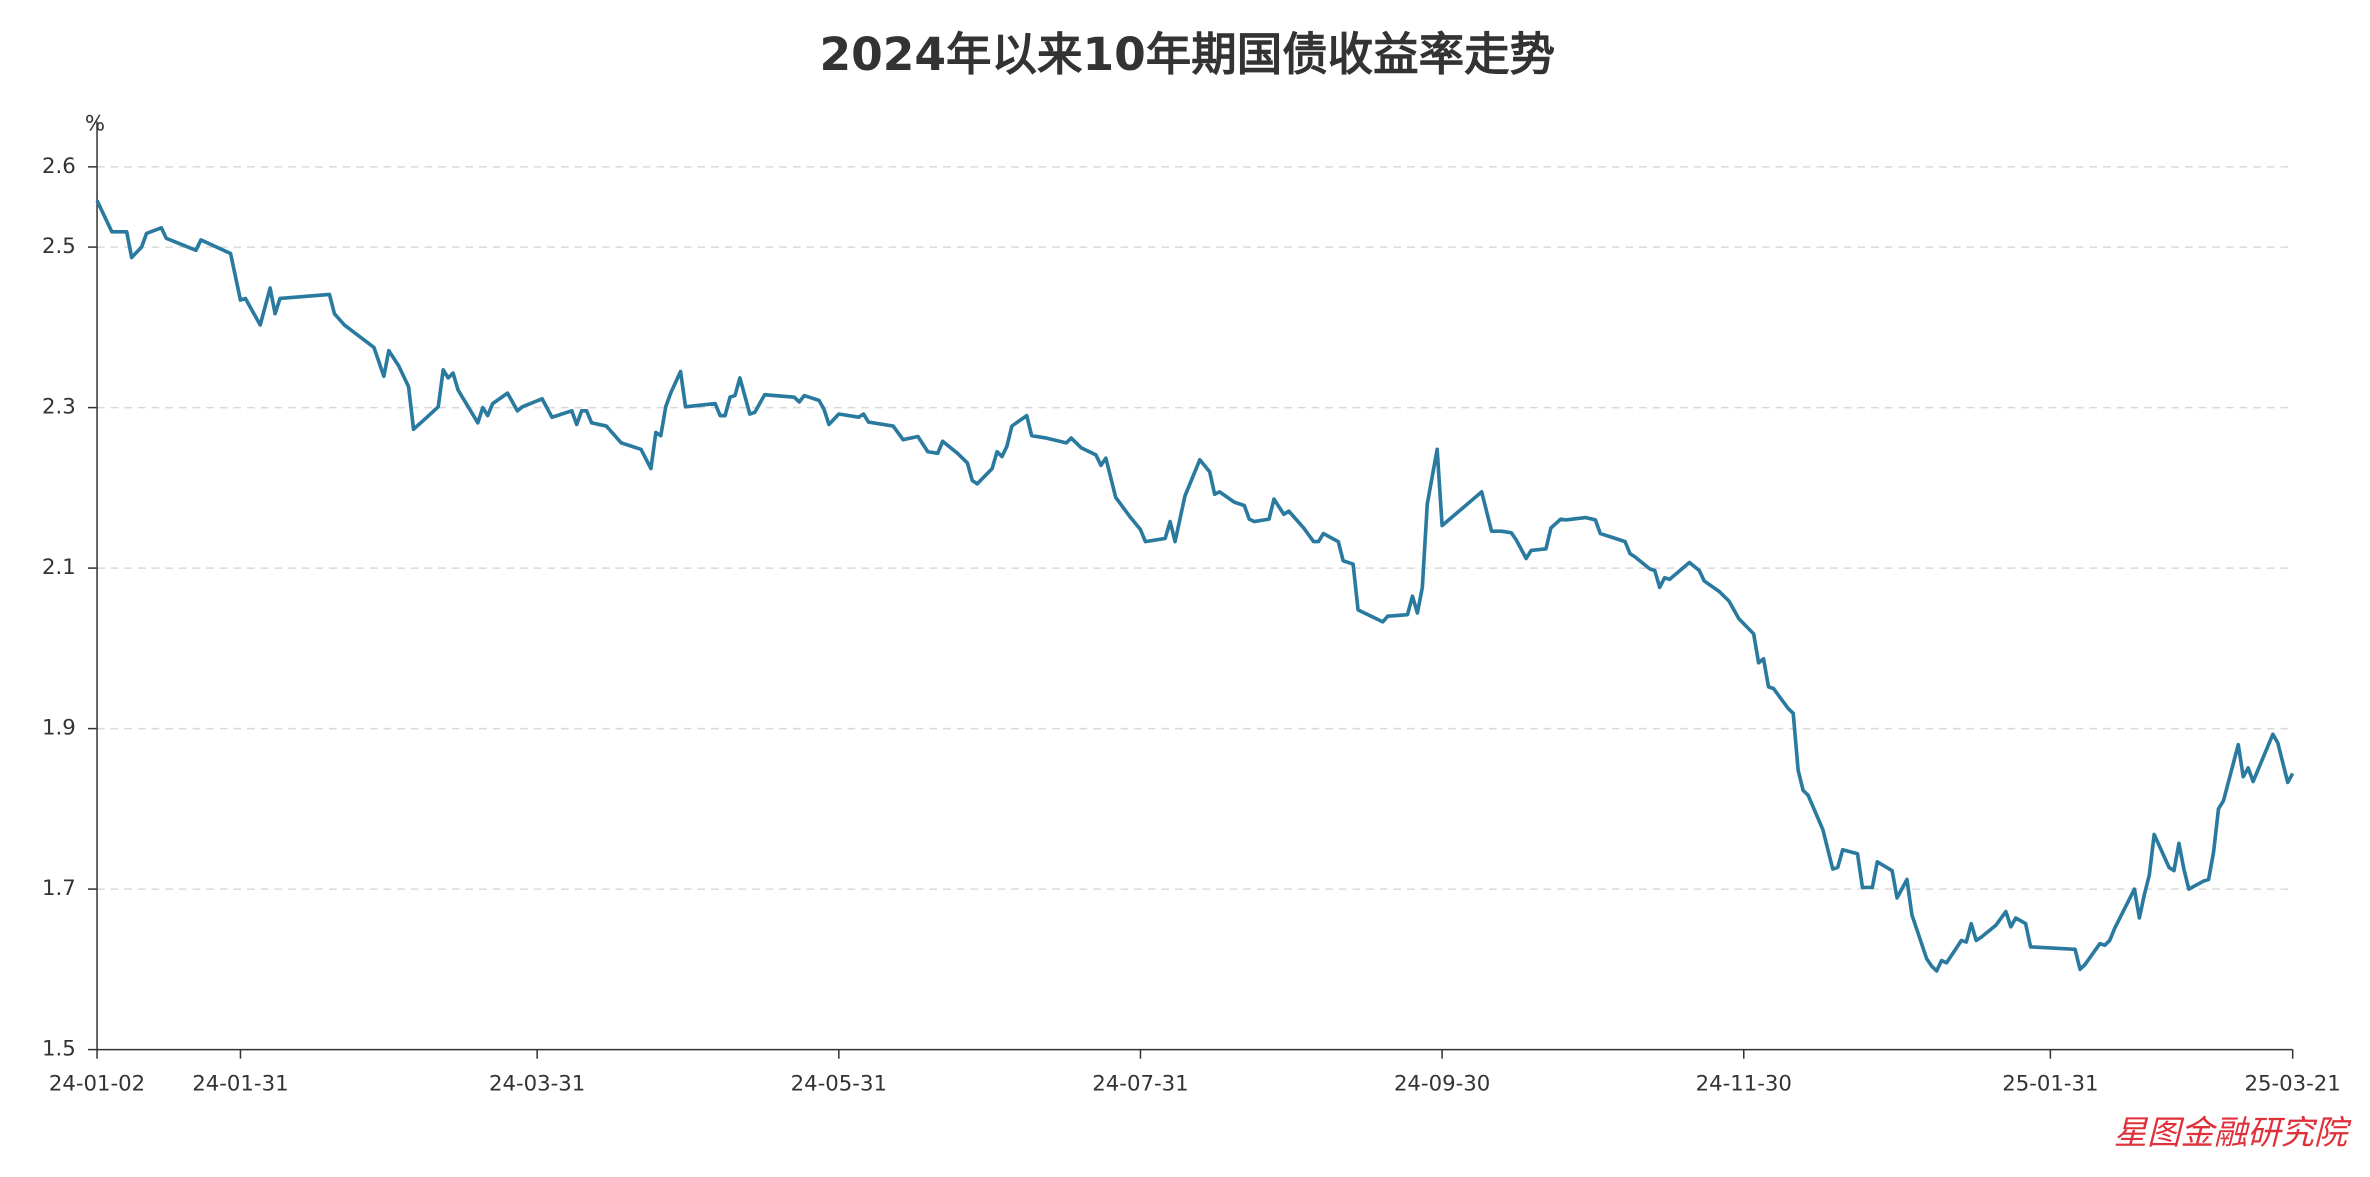  What do you see at coordinates (2050, 1083) in the screenshot?
I see `x-tick-label: 25-01-31` at bounding box center [2050, 1083].